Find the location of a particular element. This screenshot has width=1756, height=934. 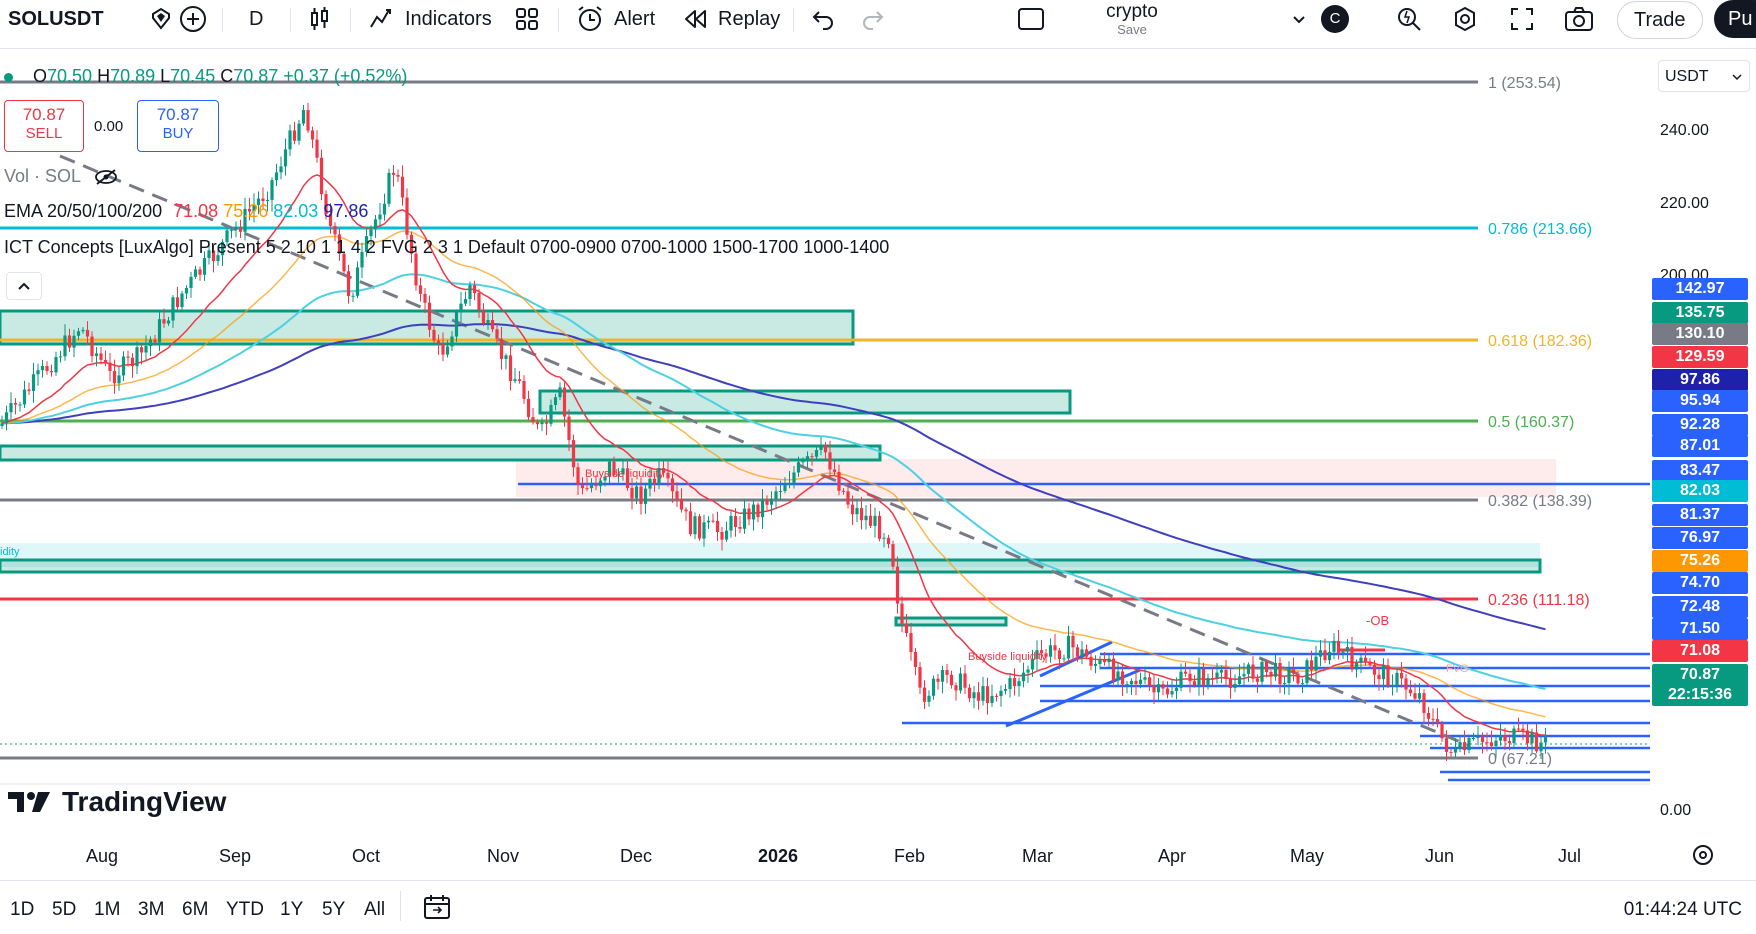

range-button-6m: 6M is located at coordinates (195, 909).